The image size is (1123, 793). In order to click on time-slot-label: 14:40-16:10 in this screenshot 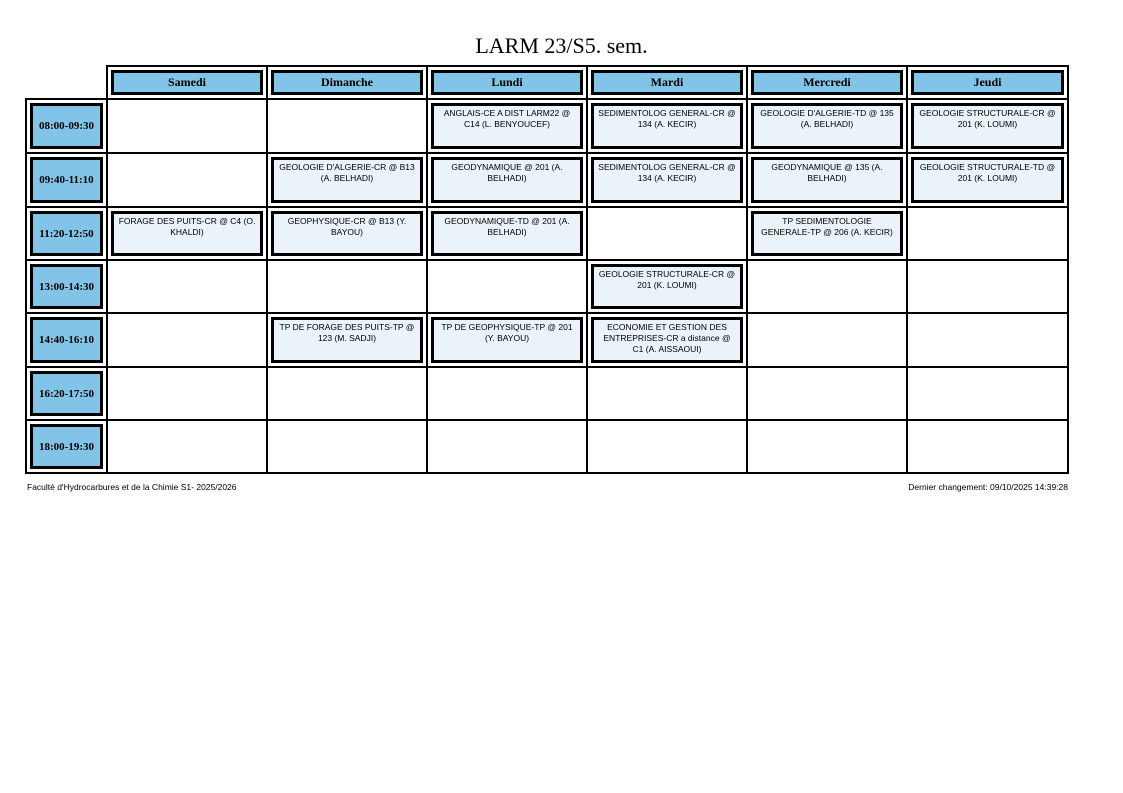, I will do `click(66, 340)`.